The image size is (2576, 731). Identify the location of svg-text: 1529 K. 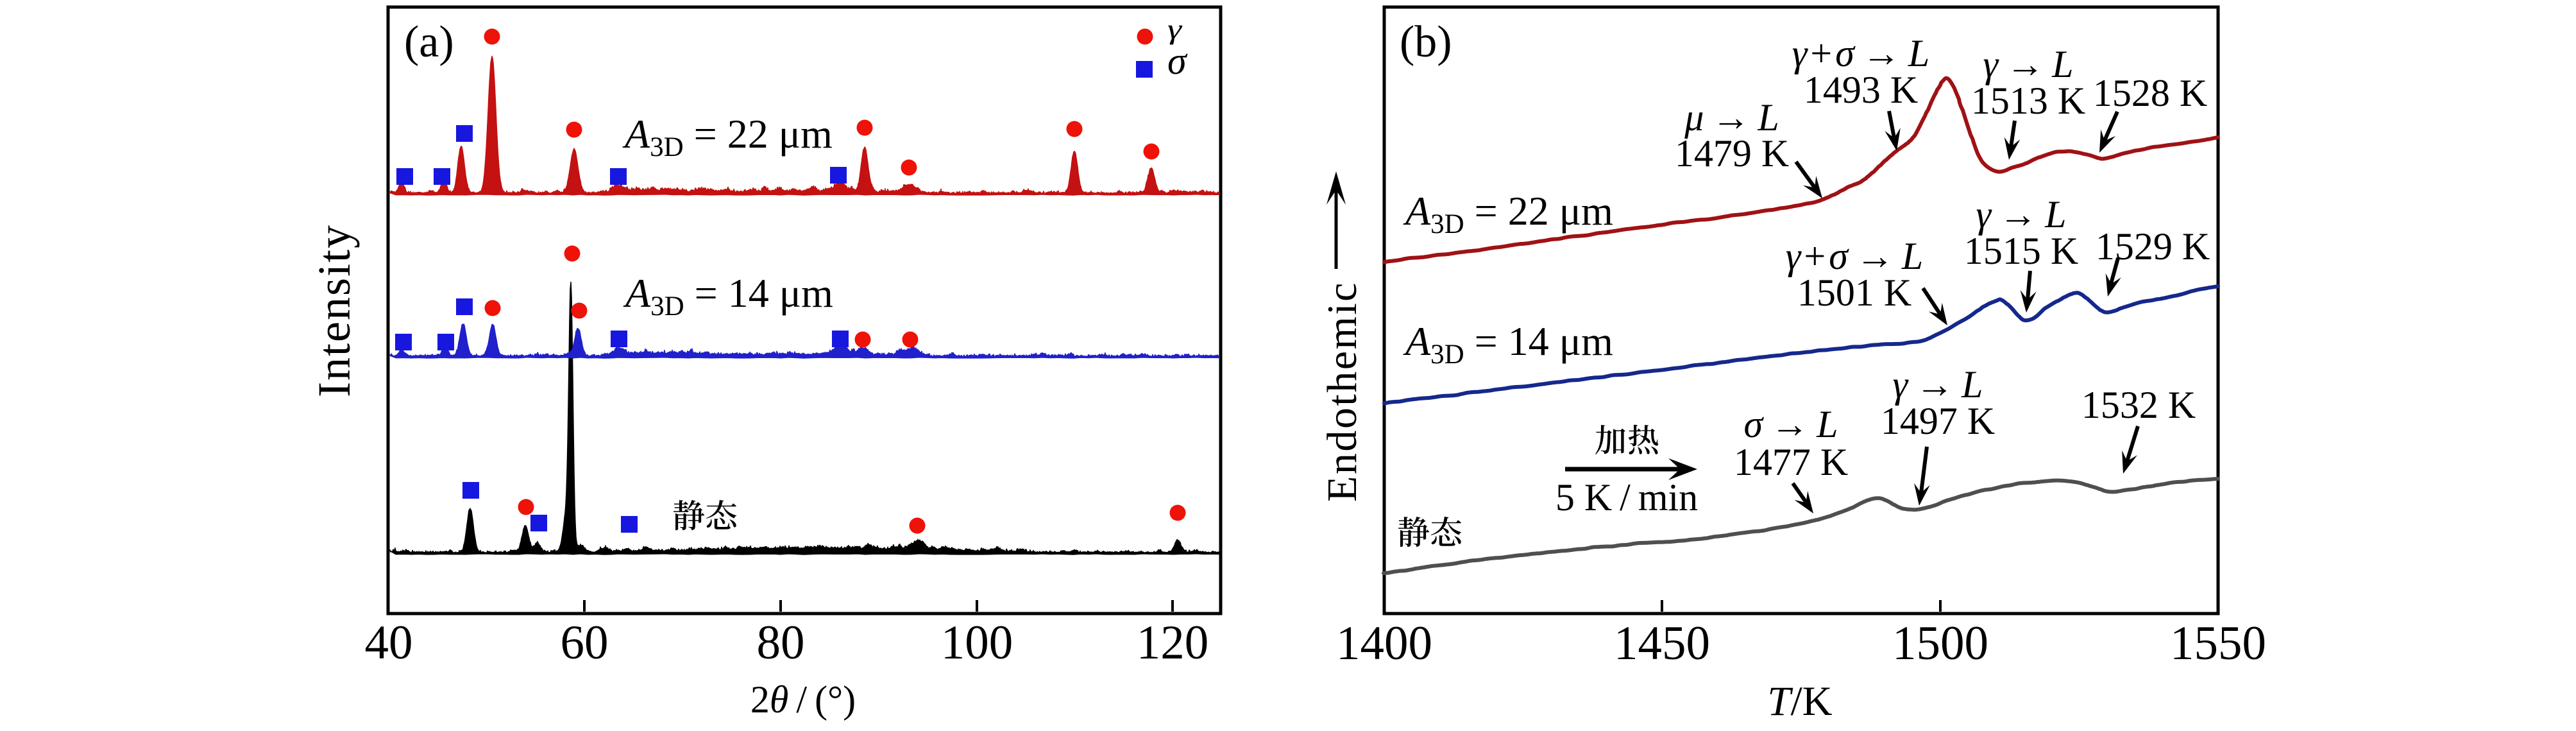
(2153, 246).